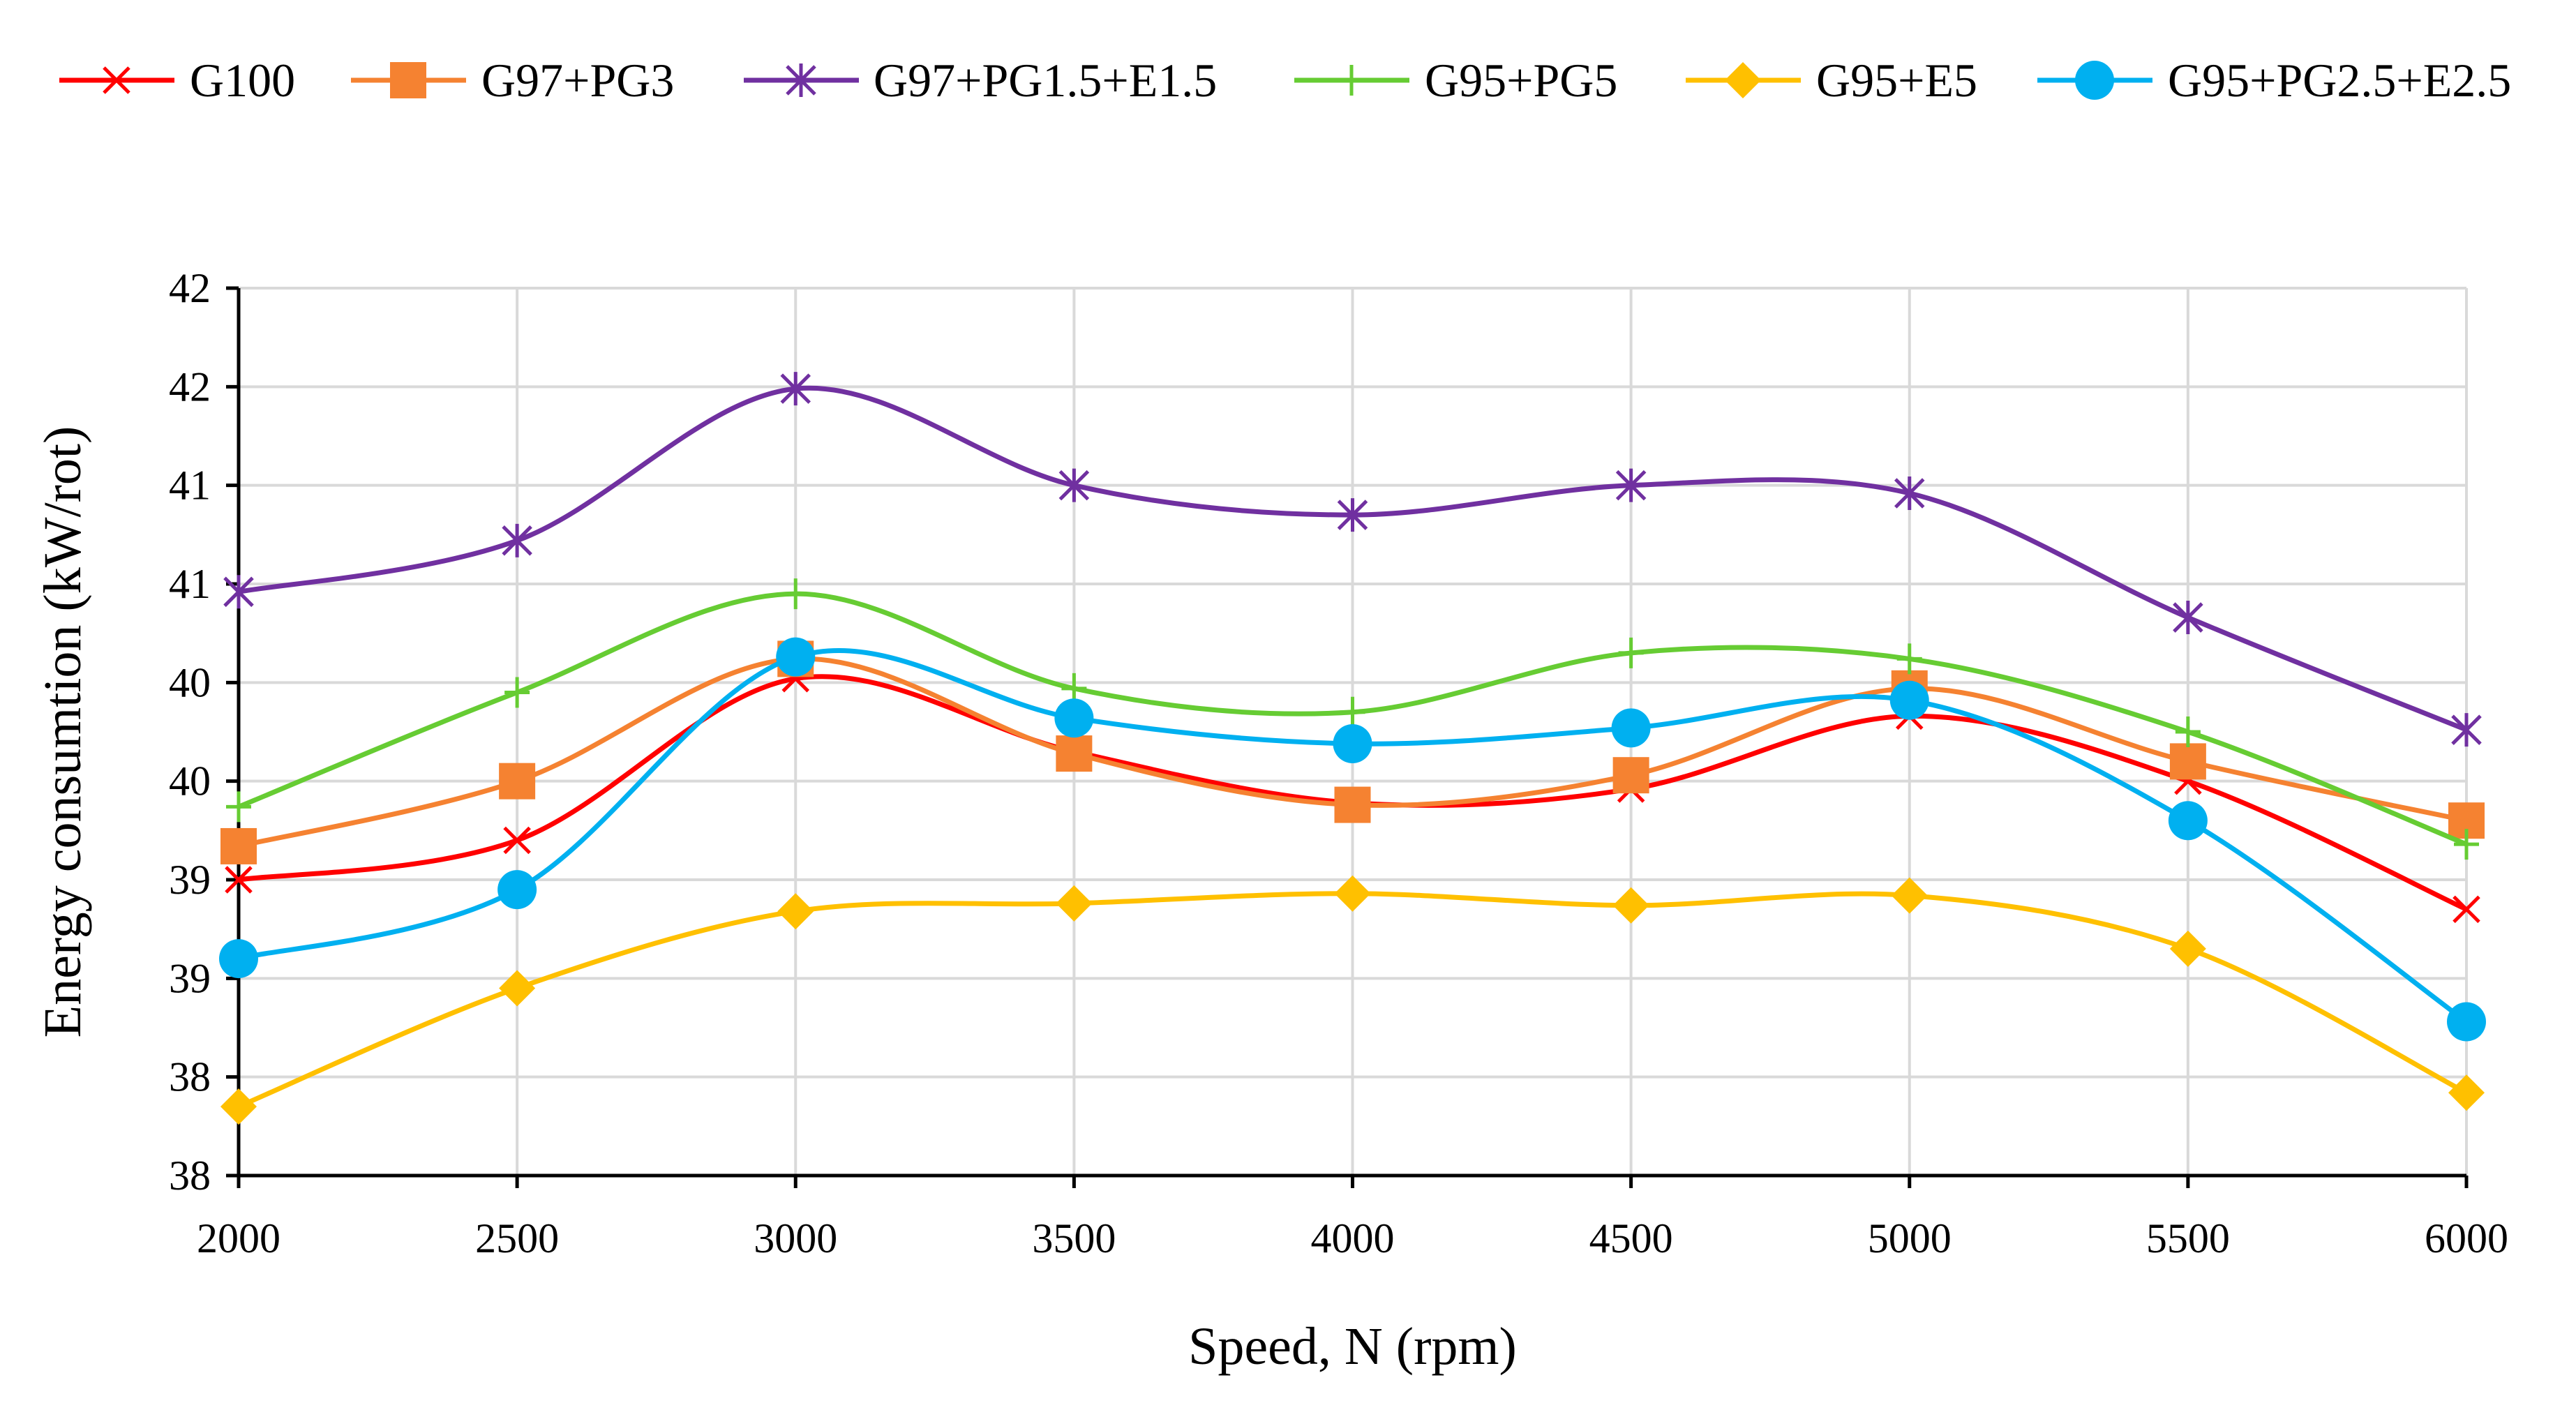  I want to click on legend-item-g97-pg3: G97+PG3, so click(512, 80).